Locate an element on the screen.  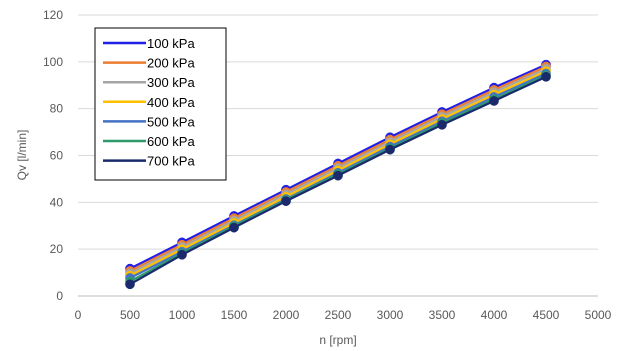
y-tick-label: 100 is located at coordinates (53, 62).